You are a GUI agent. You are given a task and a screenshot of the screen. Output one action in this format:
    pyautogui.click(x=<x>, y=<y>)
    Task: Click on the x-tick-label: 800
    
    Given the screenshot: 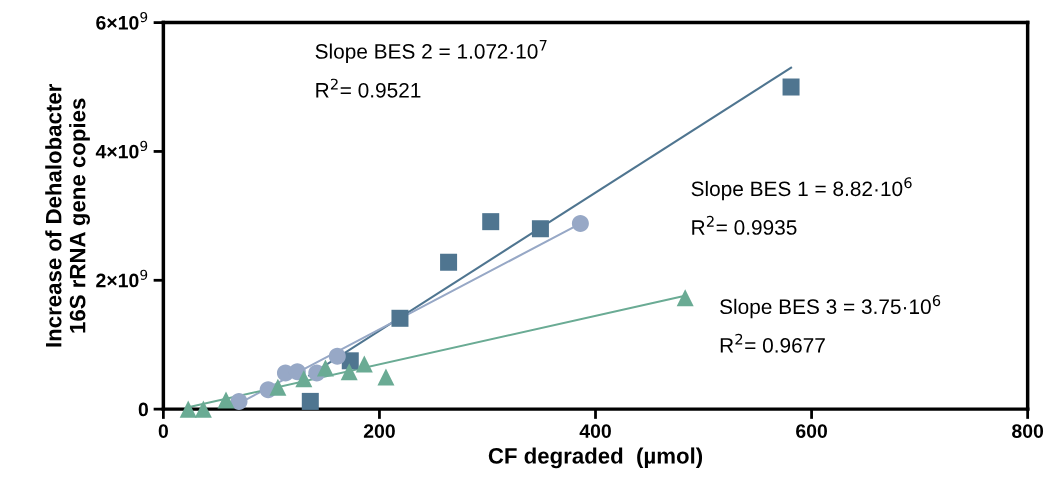 What is the action you would take?
    pyautogui.click(x=1028, y=431)
    